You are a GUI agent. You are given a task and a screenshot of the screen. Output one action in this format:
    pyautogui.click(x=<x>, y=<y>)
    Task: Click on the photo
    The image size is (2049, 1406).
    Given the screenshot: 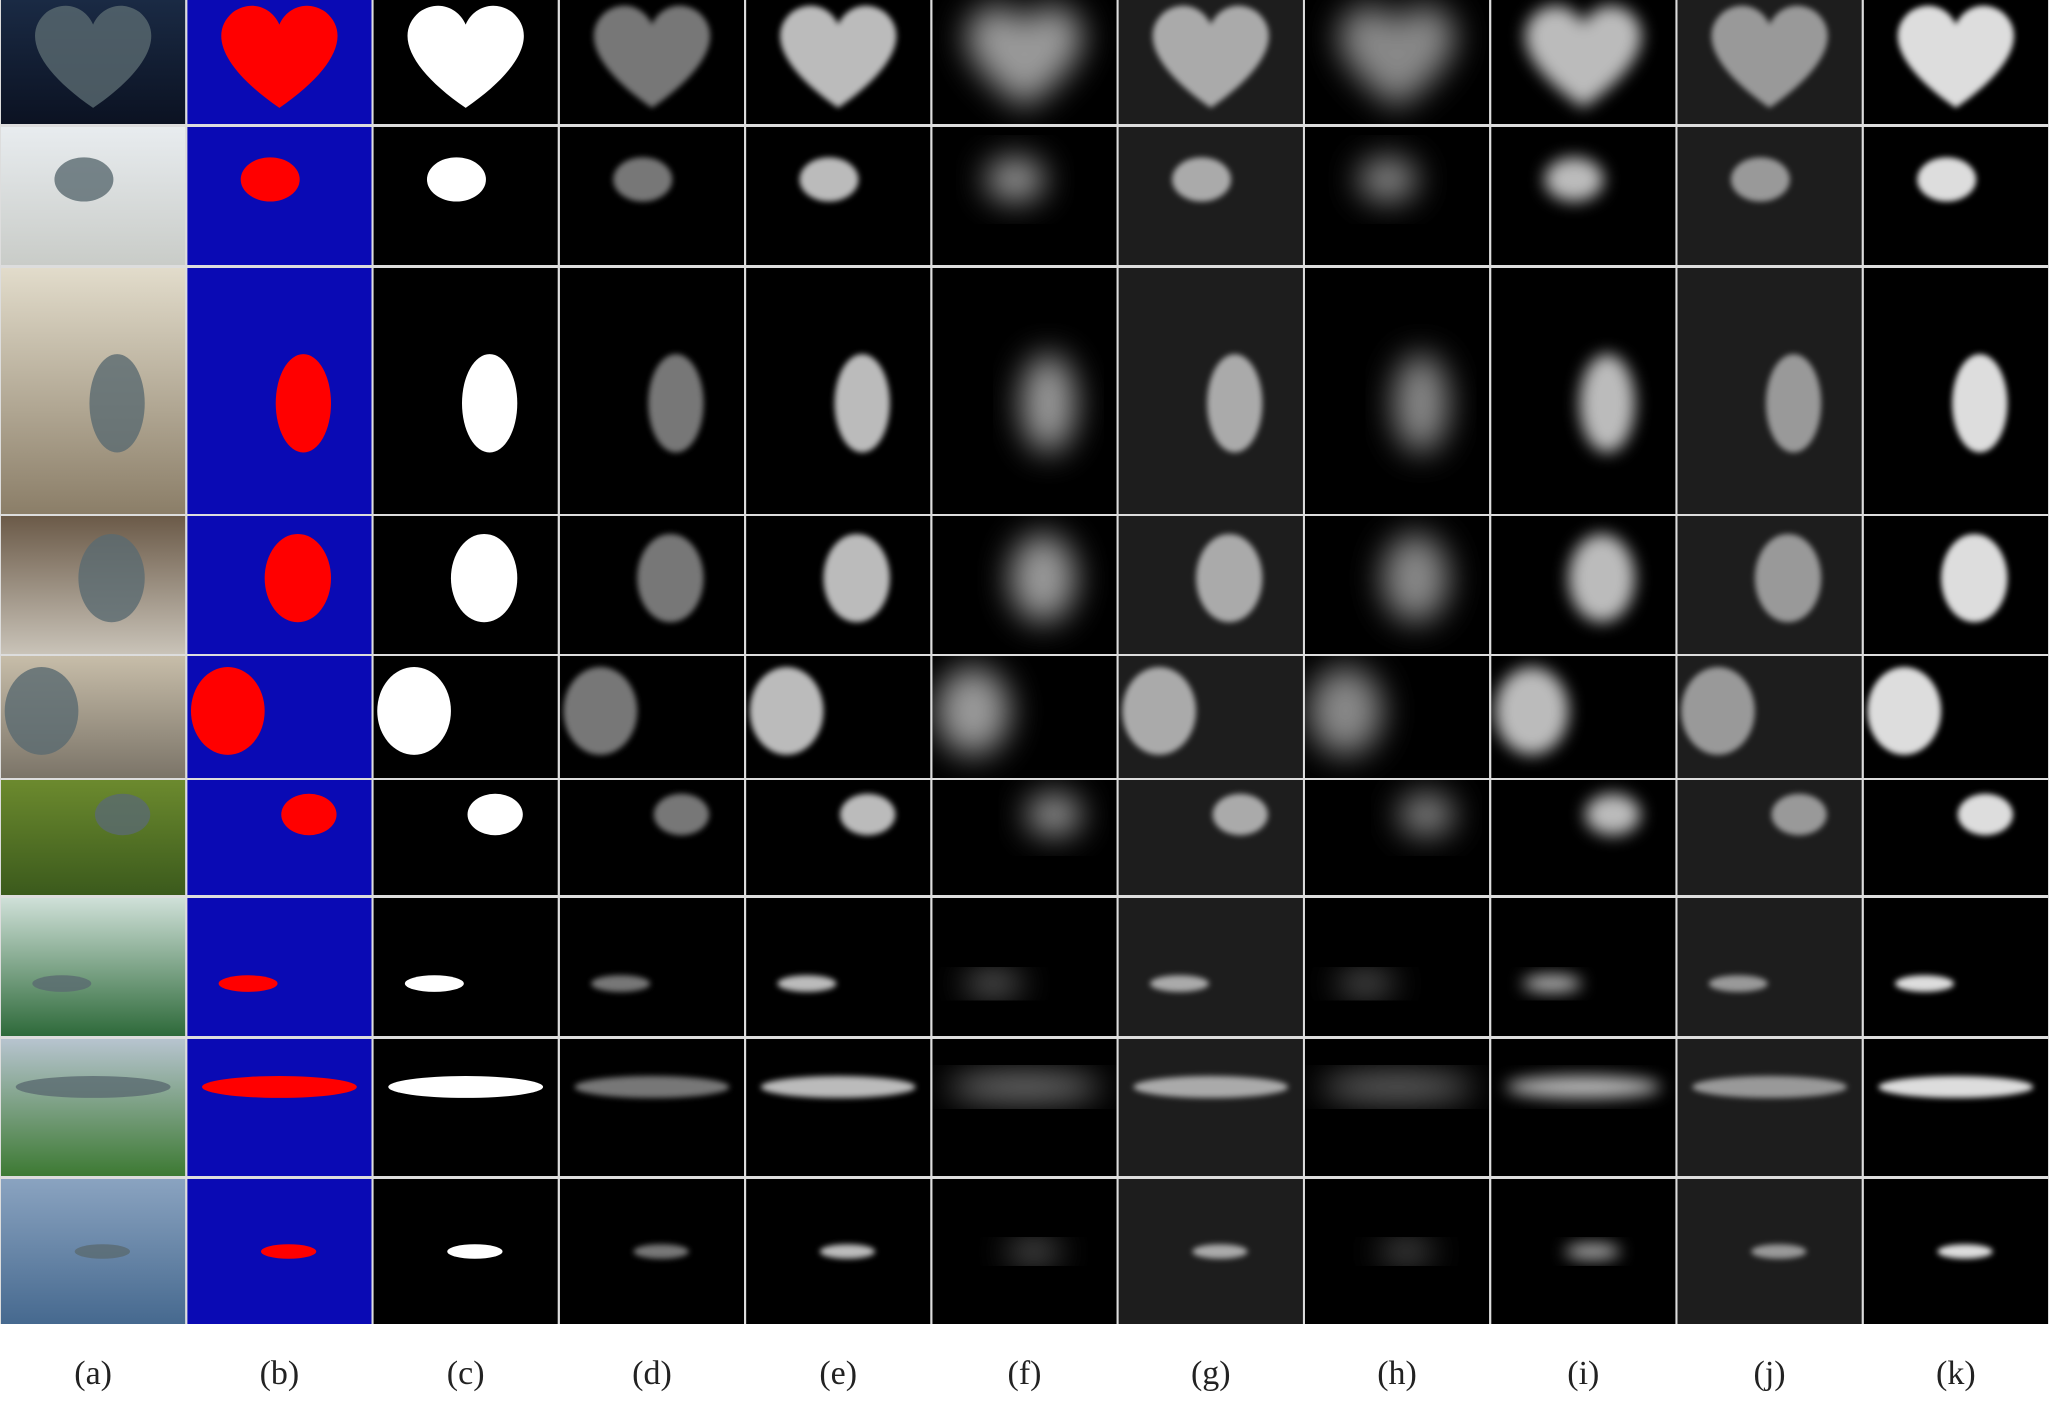 What is the action you would take?
    pyautogui.click(x=93, y=837)
    